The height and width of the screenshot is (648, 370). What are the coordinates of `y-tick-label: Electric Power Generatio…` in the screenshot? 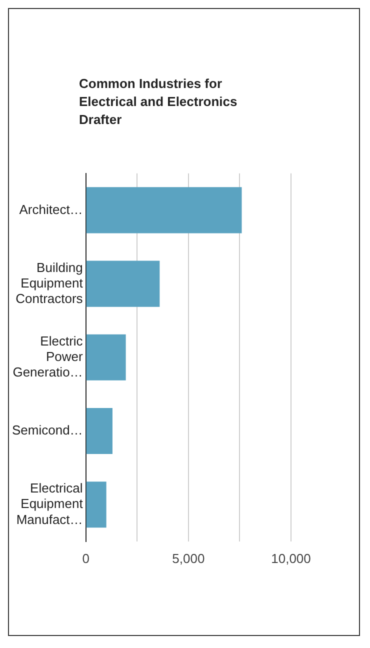 It's located at (48, 356).